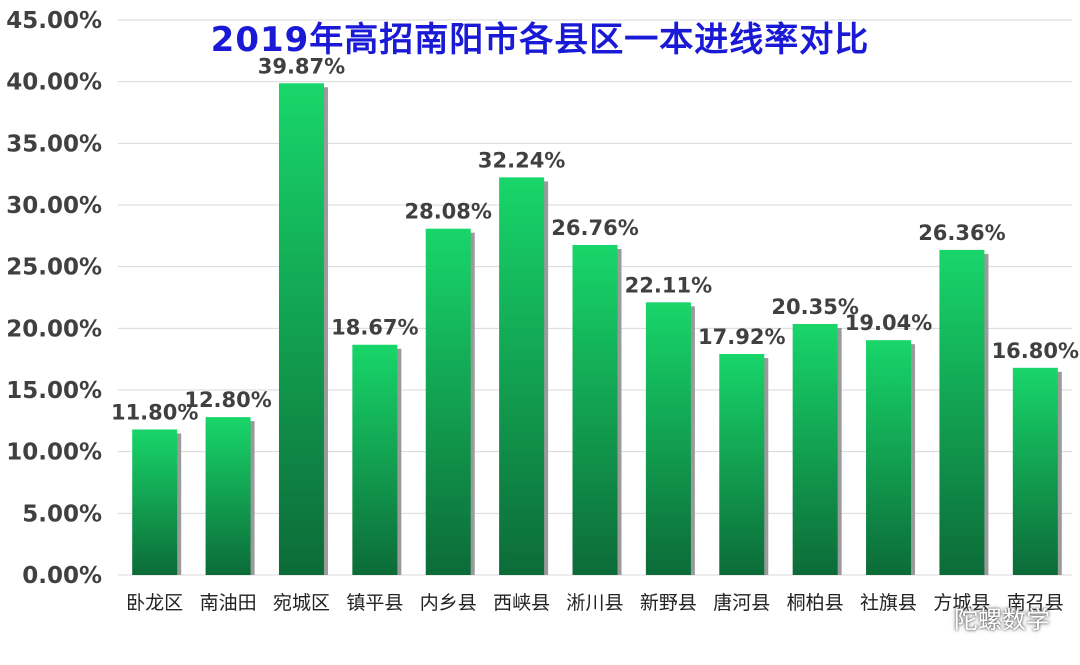 The width and height of the screenshot is (1080, 665). I want to click on bar-value-label: 16.80%, so click(1035, 351).